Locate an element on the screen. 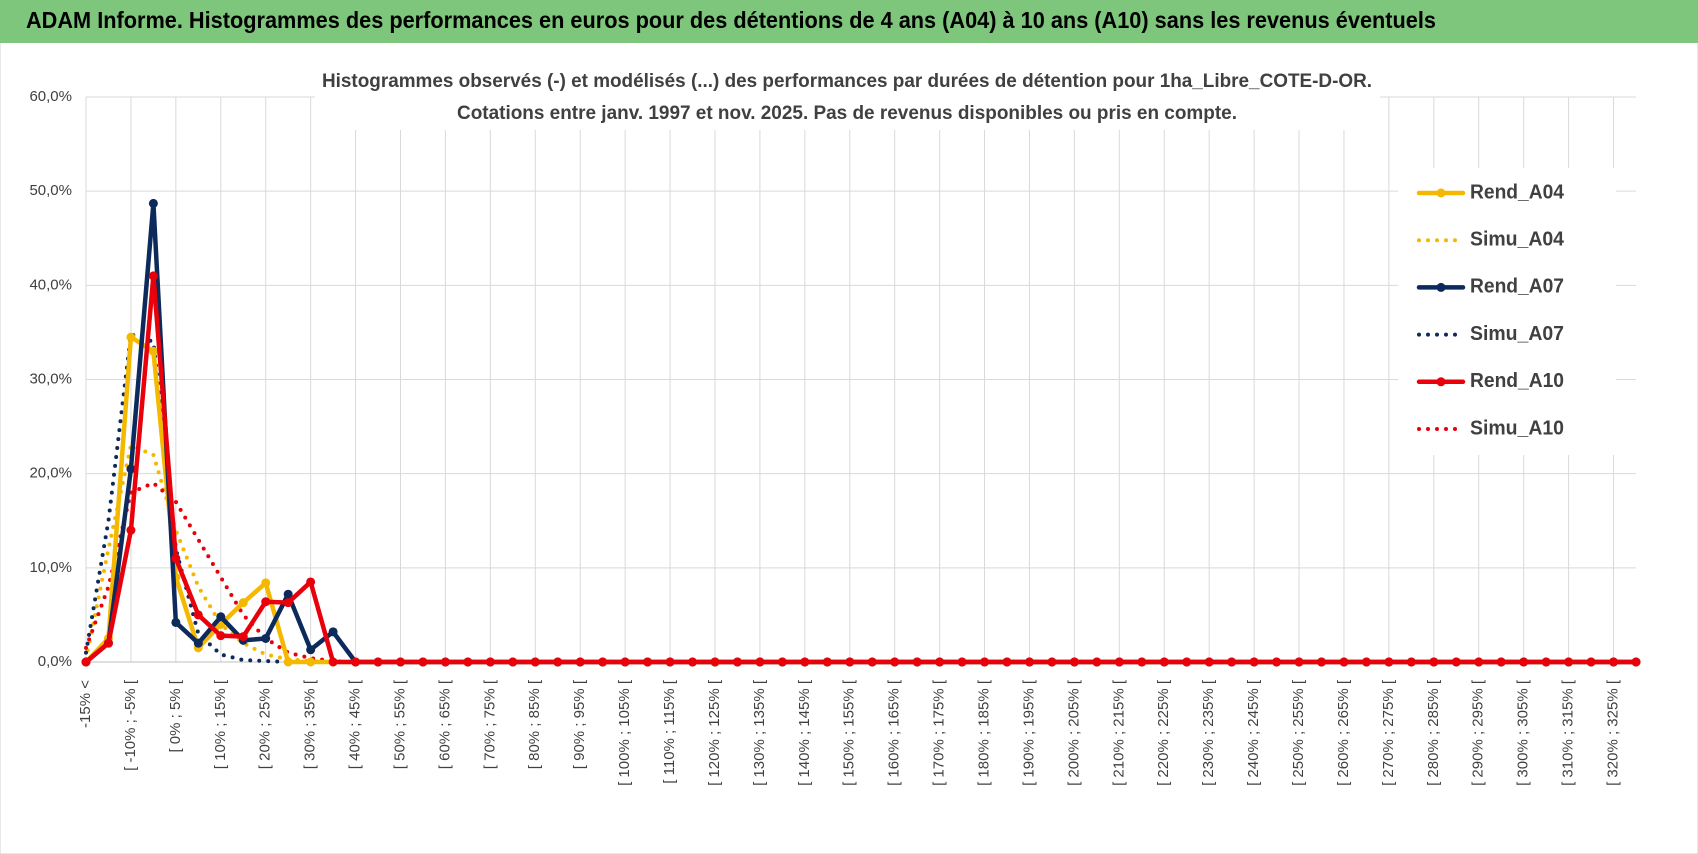 The image size is (1698, 854). x-tick-label: [ 30% ; 35% [ is located at coordinates (310, 724).